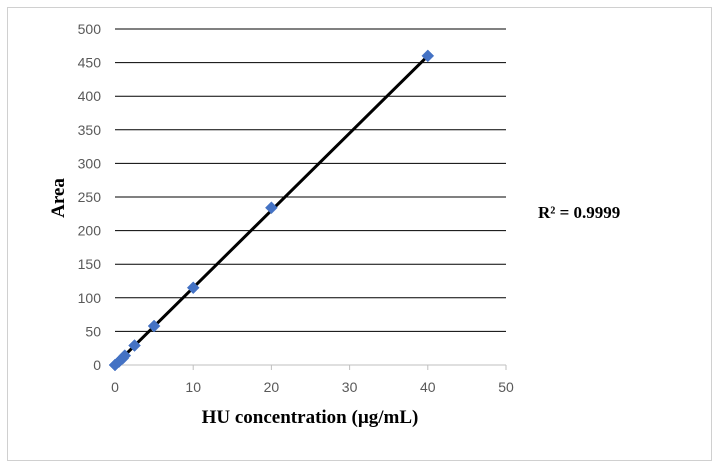 The image size is (721, 470). I want to click on y-axis-title: Area, so click(58, 198).